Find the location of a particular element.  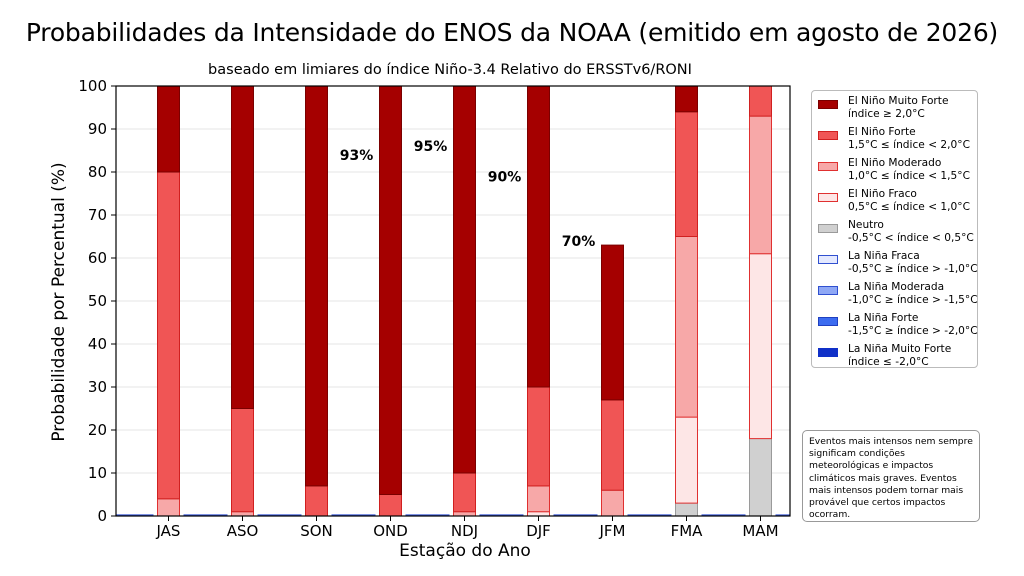

legend-item: La Niña Muito Forte índice ≤ -2,0°C is located at coordinates (894, 358).